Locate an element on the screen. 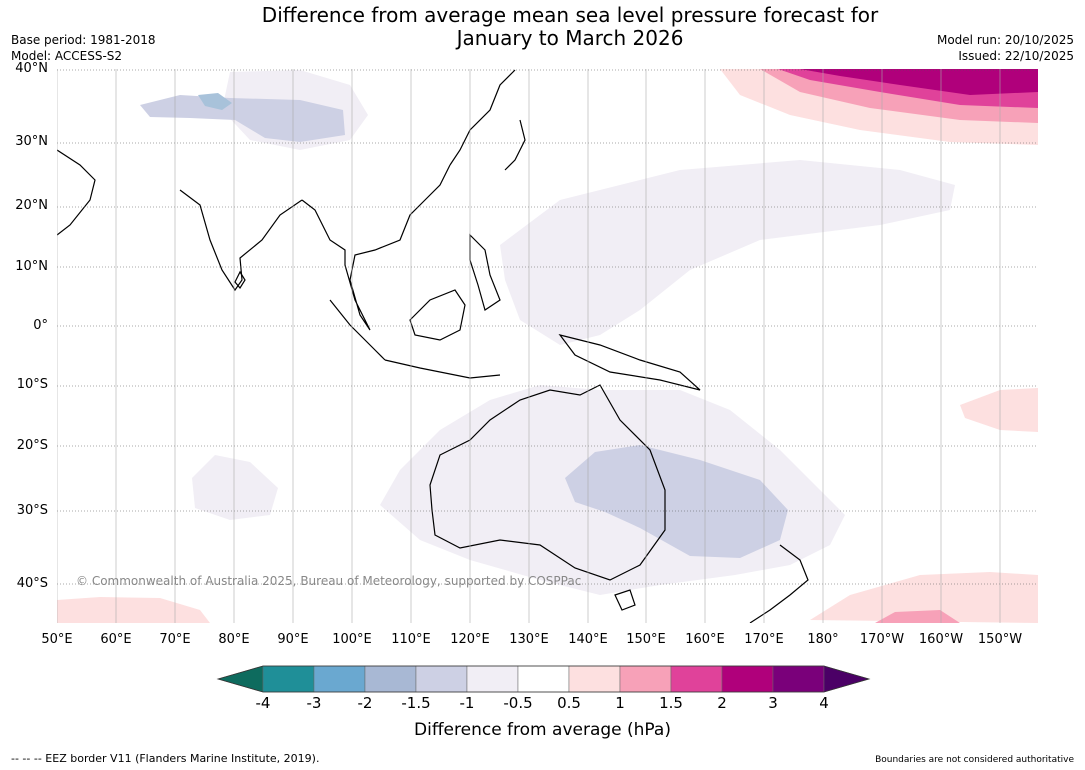  lon-label-130e: 130°E is located at coordinates (529, 639).